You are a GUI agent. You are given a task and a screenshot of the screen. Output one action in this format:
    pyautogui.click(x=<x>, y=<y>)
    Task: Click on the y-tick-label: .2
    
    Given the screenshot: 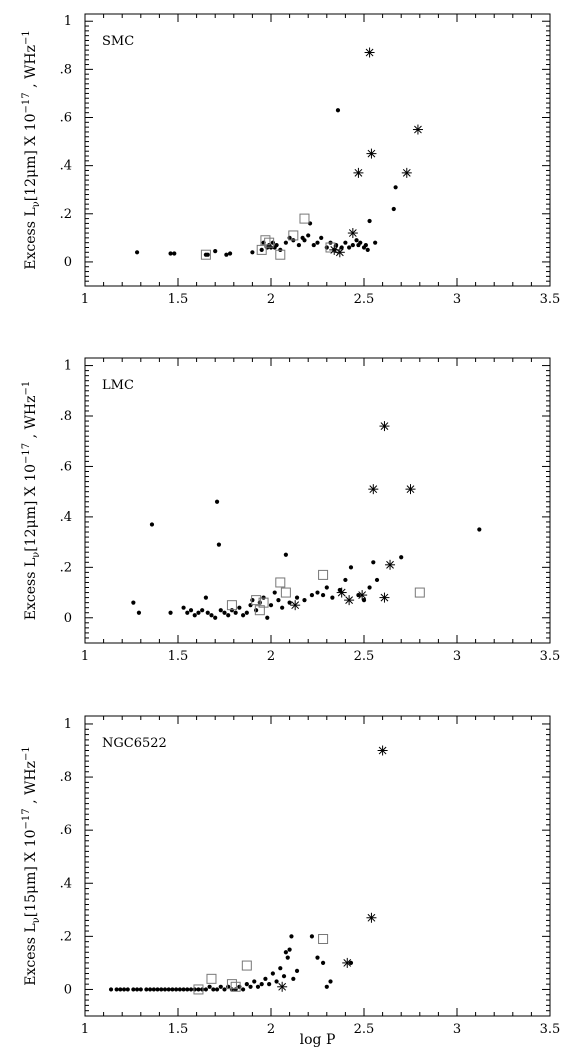 What is the action you would take?
    pyautogui.click(x=66, y=936)
    